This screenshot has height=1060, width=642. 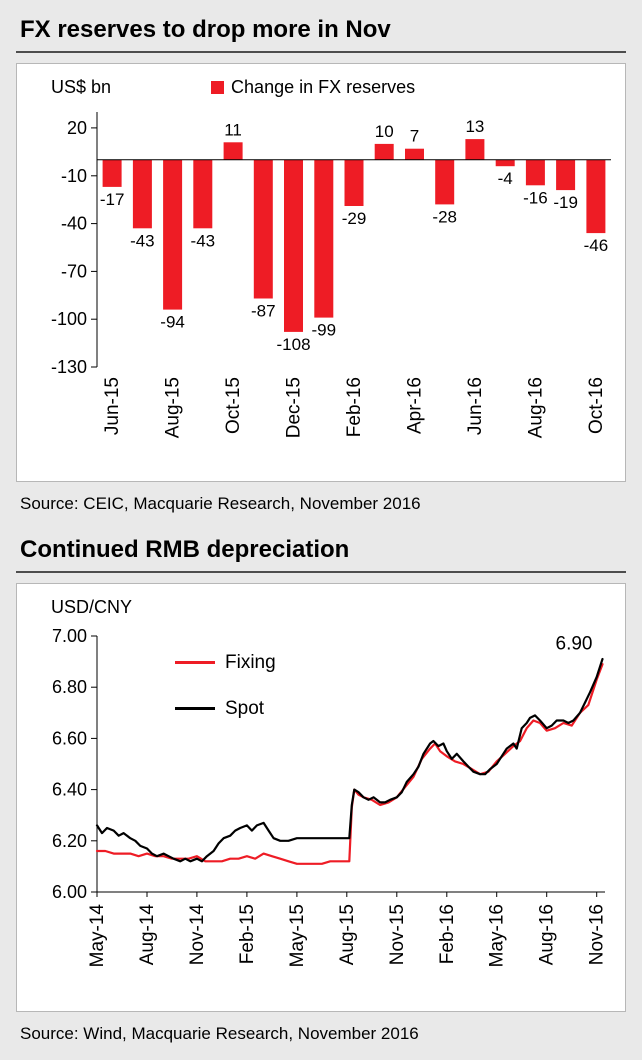 What do you see at coordinates (112, 199) in the screenshot?
I see `bar-value-label: -17` at bounding box center [112, 199].